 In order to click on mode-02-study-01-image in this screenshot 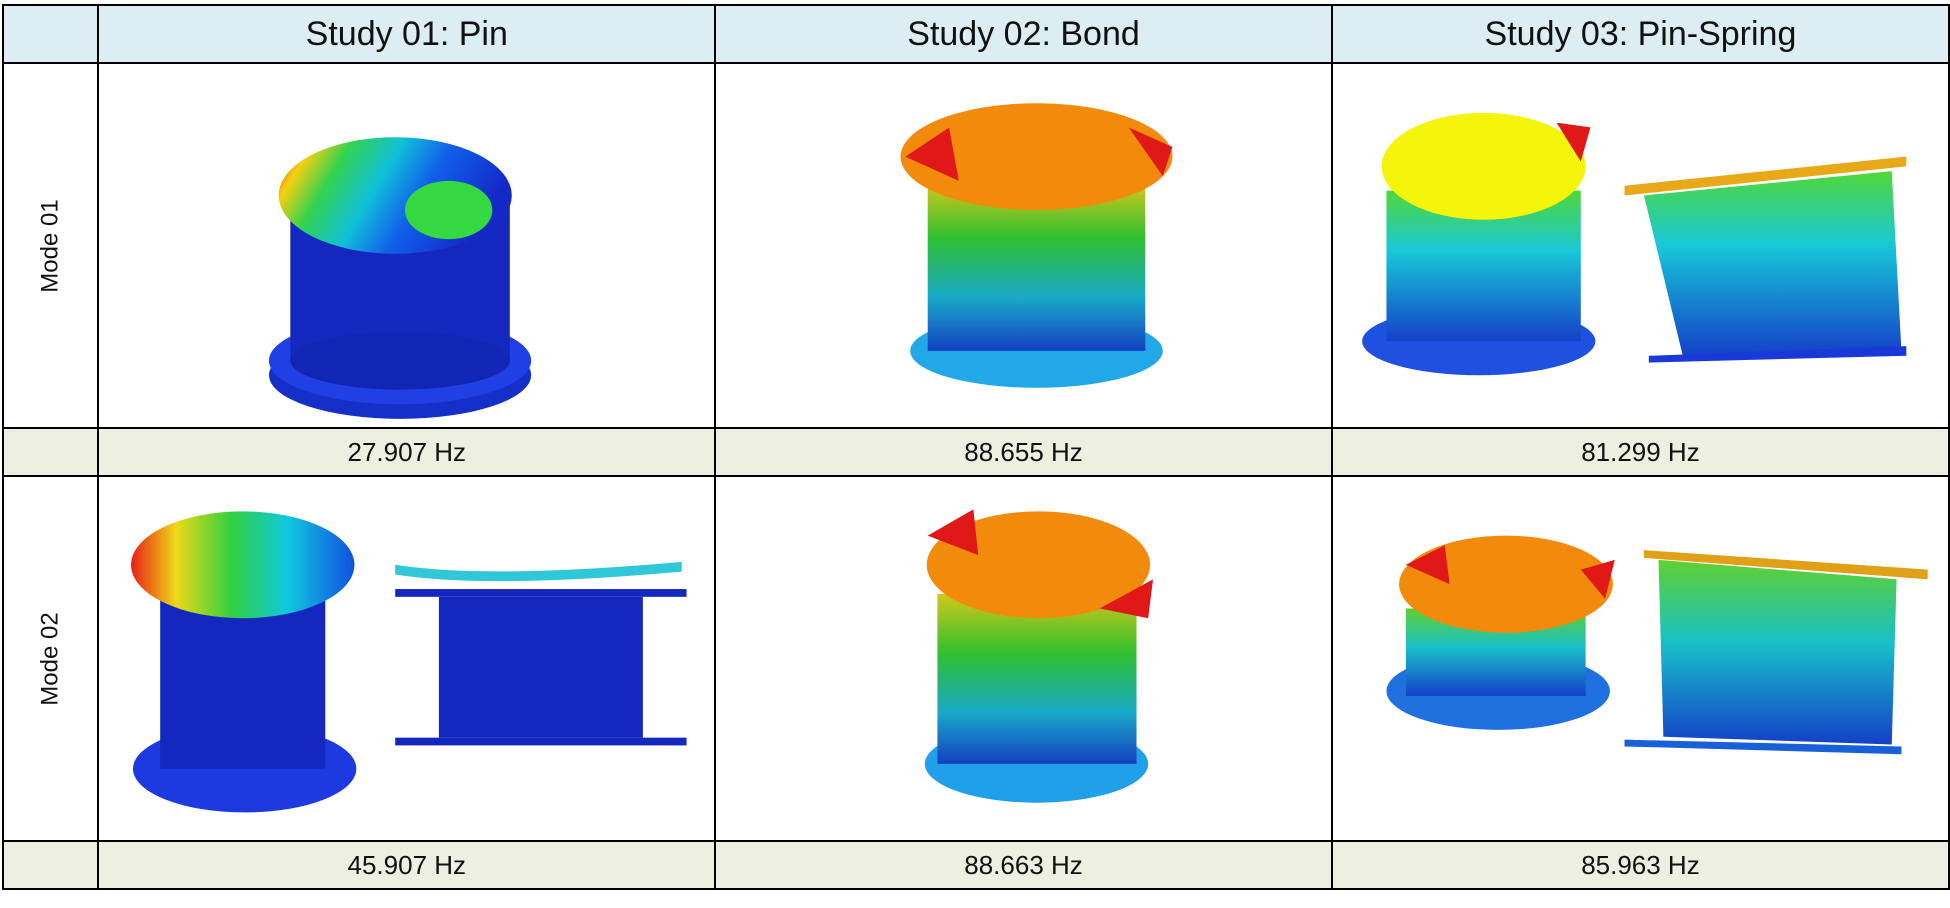, I will do `click(407, 658)`.